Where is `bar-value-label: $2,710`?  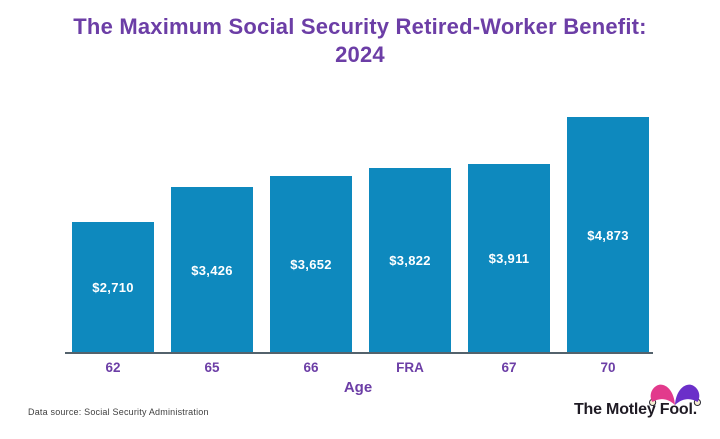
bar-value-label: $2,710 is located at coordinates (113, 287).